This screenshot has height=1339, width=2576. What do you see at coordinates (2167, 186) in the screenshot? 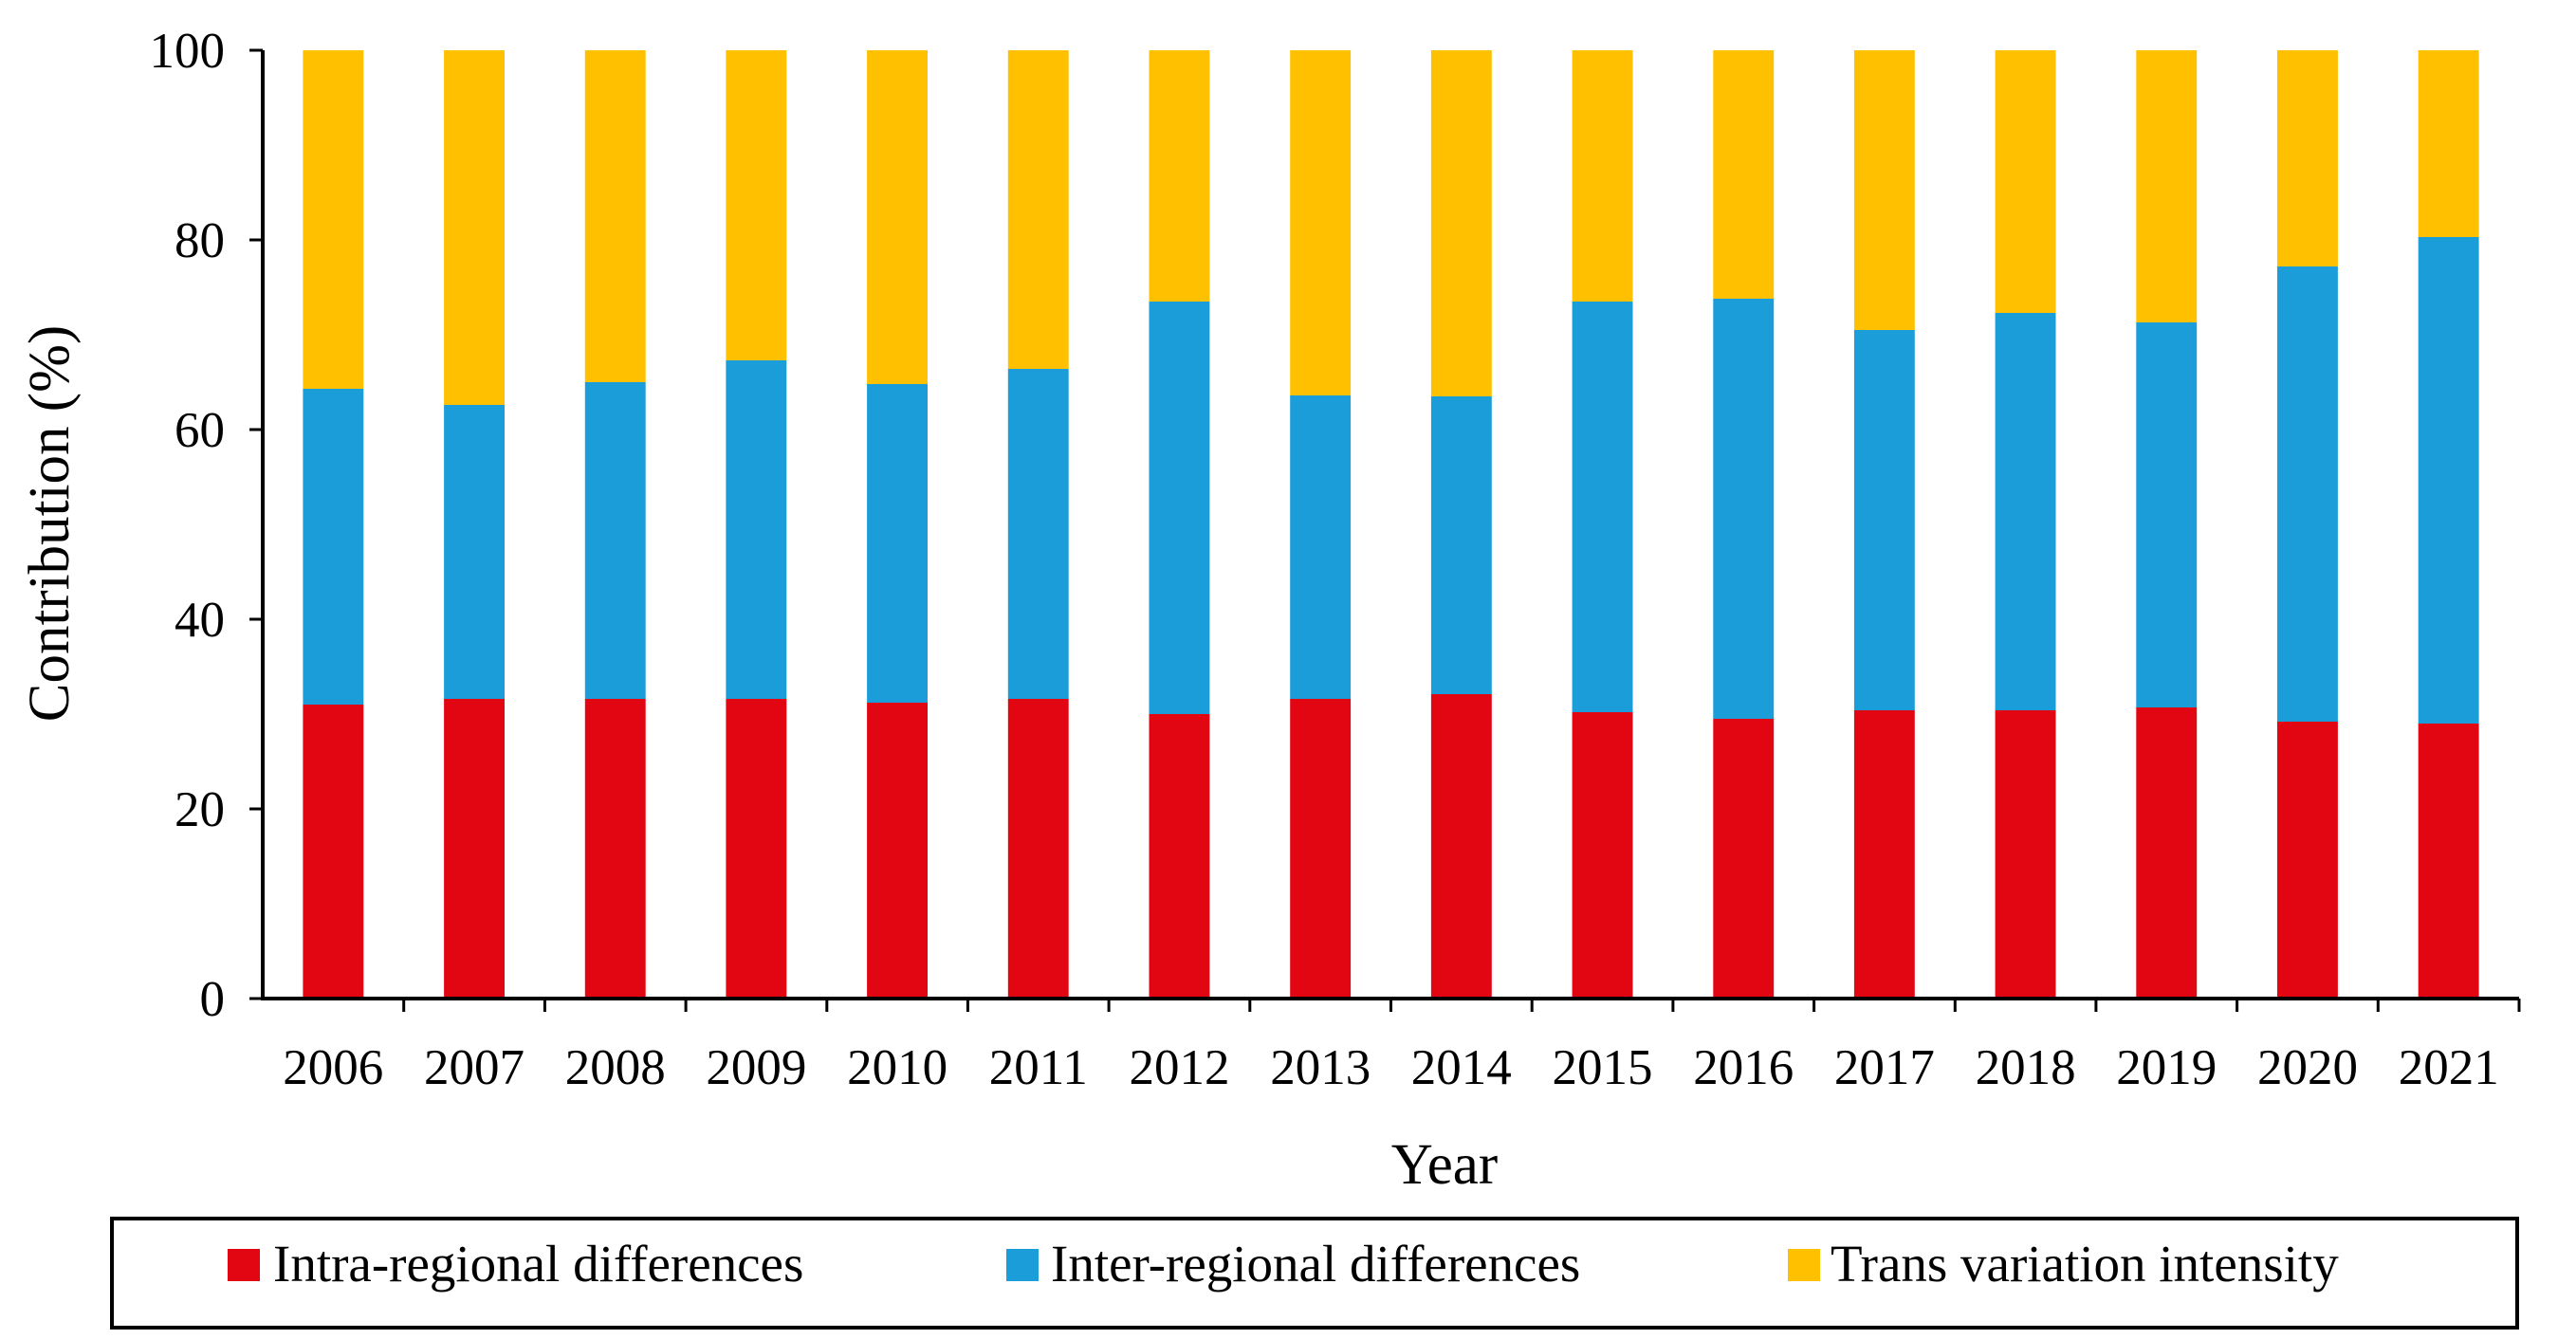
I see `bar-trans-2019` at bounding box center [2167, 186].